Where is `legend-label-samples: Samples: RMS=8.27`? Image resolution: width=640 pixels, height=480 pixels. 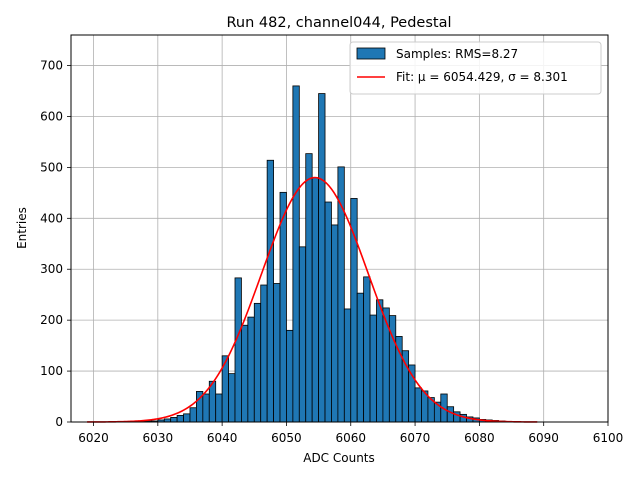 legend-label-samples: Samples: RMS=8.27 is located at coordinates (457, 54).